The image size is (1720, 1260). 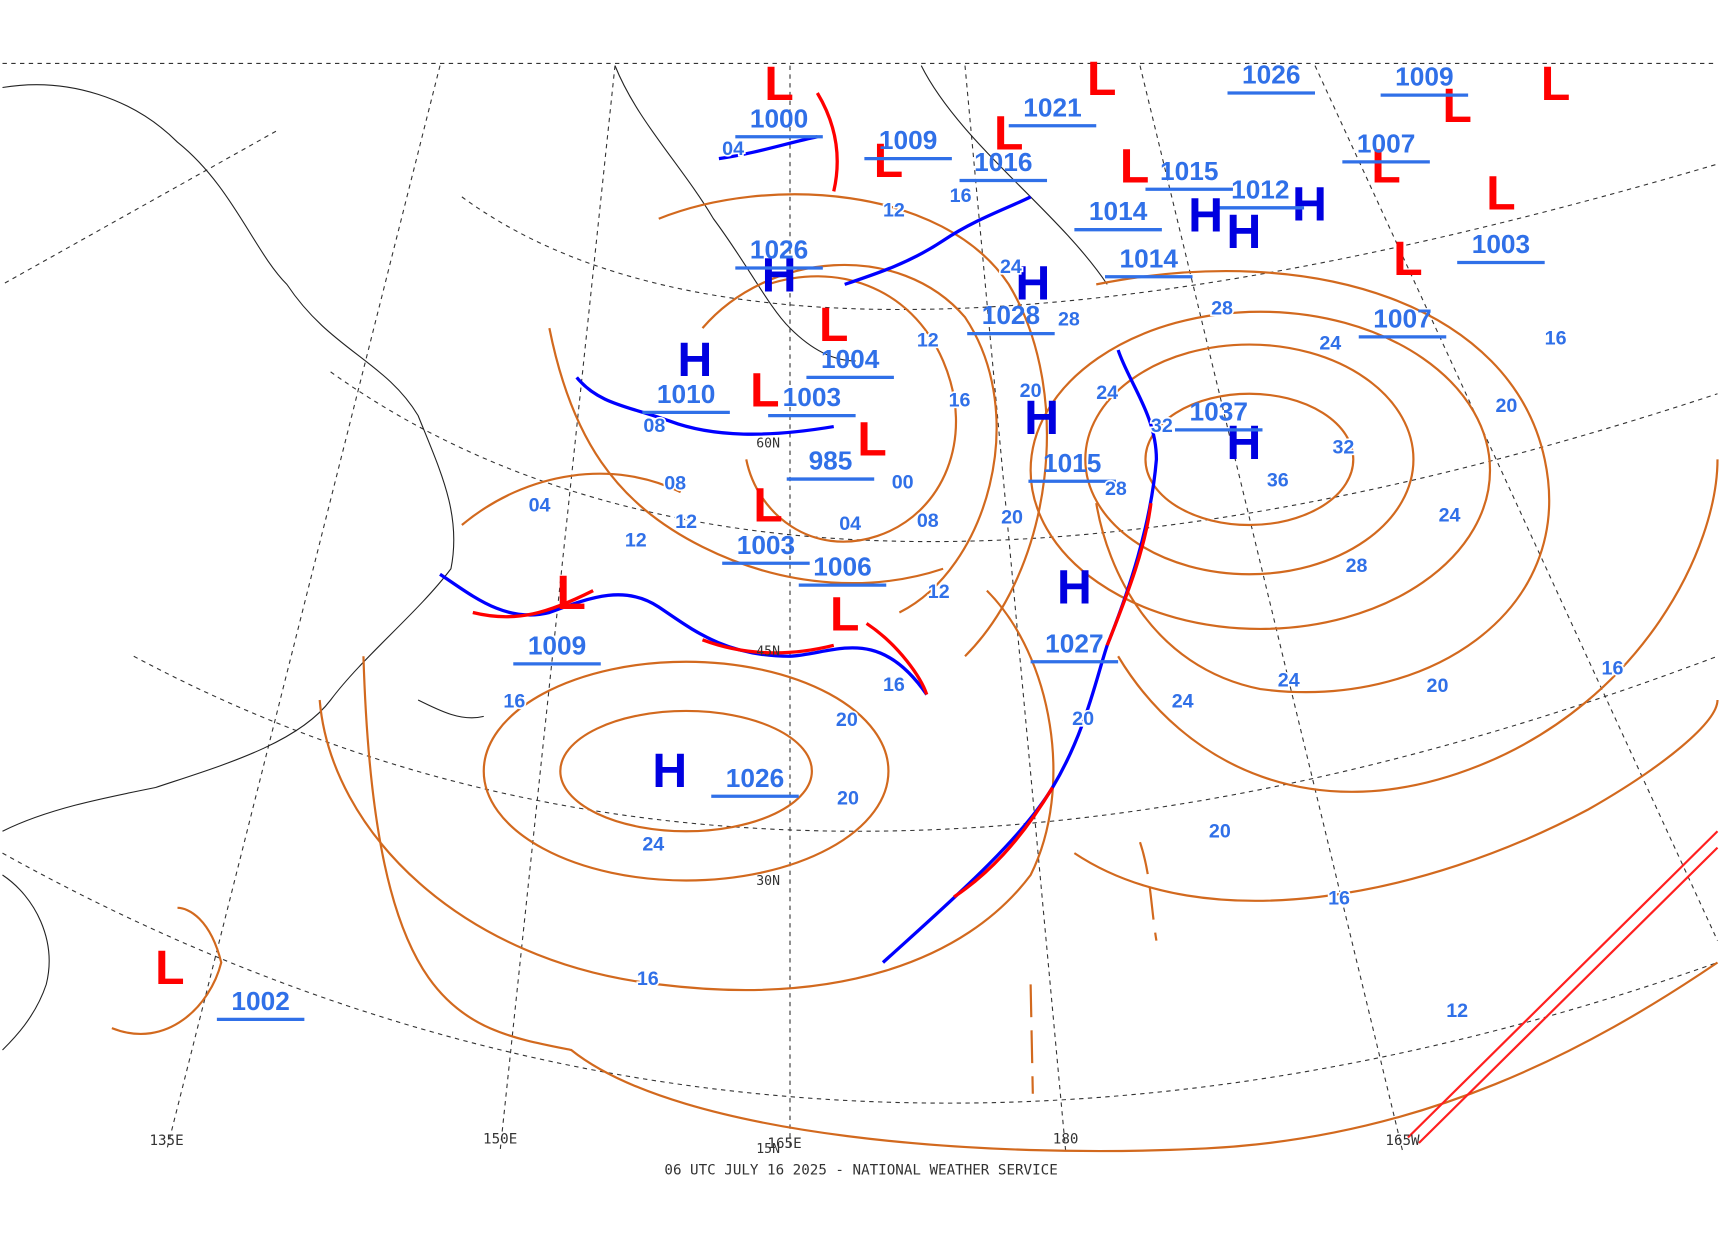 I want to click on longitude-label: 165E, so click(x=784, y=1144).